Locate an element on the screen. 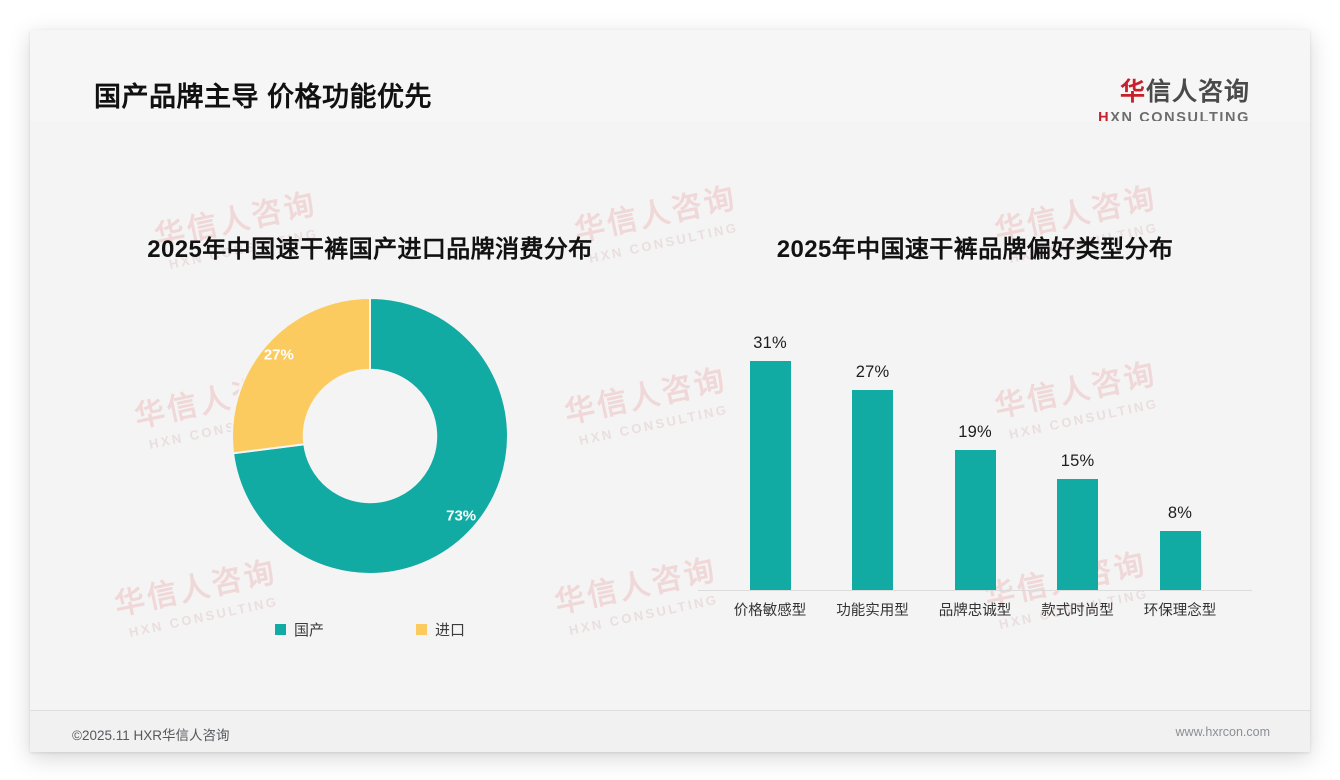 The image size is (1340, 780). page-title: 国产品牌主导 价格功能优先 is located at coordinates (263, 97).